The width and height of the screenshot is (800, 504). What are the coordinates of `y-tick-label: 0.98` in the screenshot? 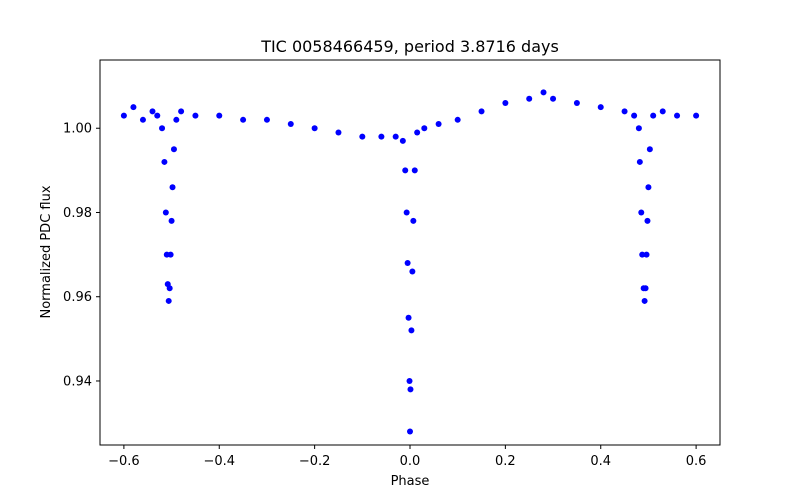 It's located at (77, 213).